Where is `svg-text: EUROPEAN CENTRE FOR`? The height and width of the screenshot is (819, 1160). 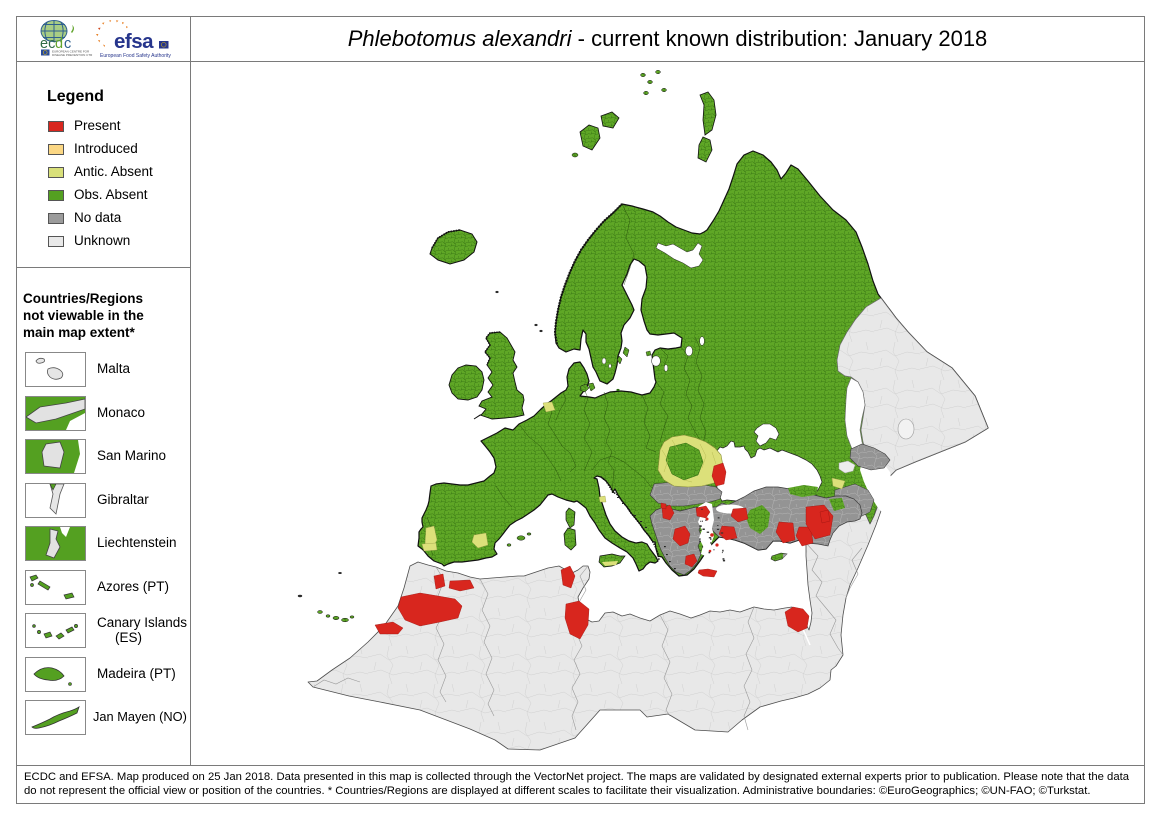 svg-text: EUROPEAN CENTRE FOR is located at coordinates (71, 52).